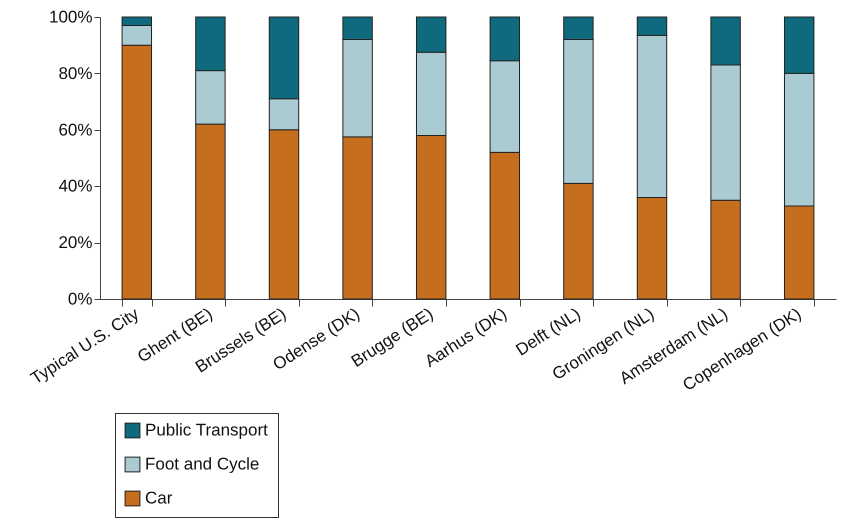 Image resolution: width=846 pixels, height=521 pixels. I want to click on y-tick-label: 80%, so click(75, 73).